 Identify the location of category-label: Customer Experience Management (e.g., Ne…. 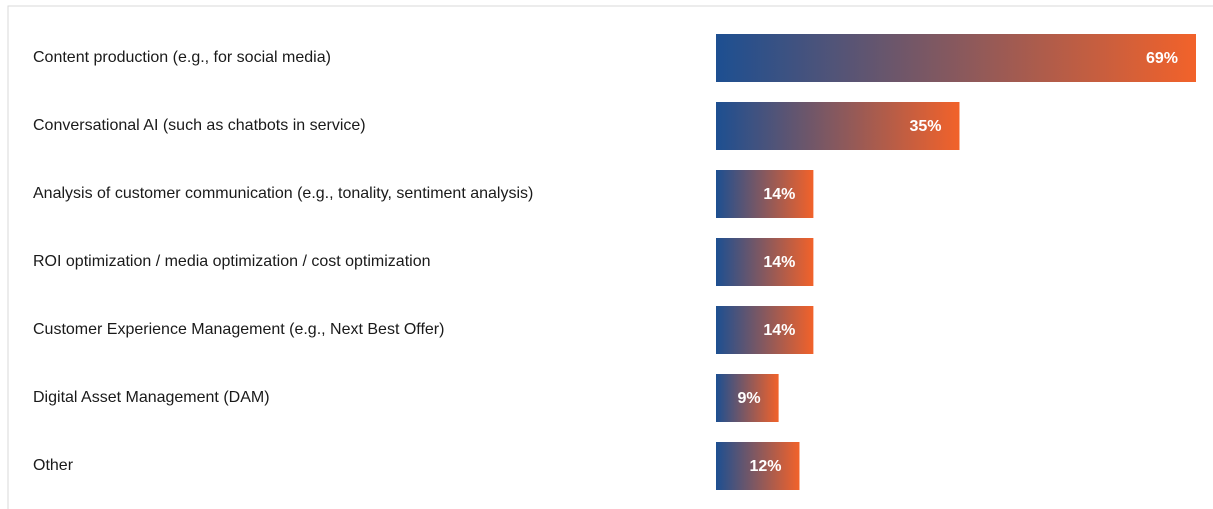
(238, 329).